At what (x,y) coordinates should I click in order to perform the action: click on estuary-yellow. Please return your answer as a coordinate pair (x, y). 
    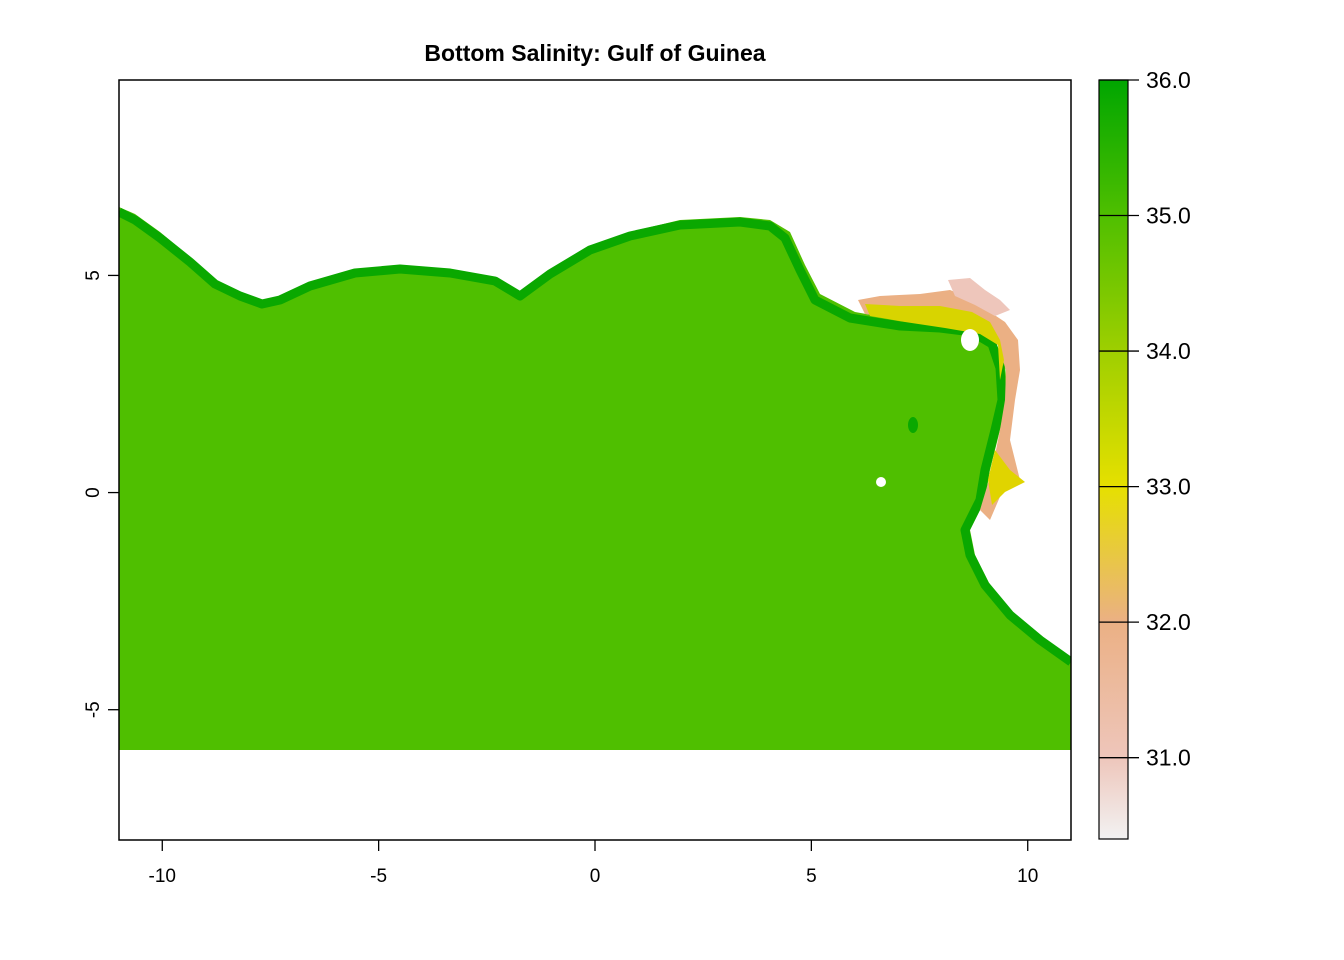
    Looking at the image, I should click on (1006, 477).